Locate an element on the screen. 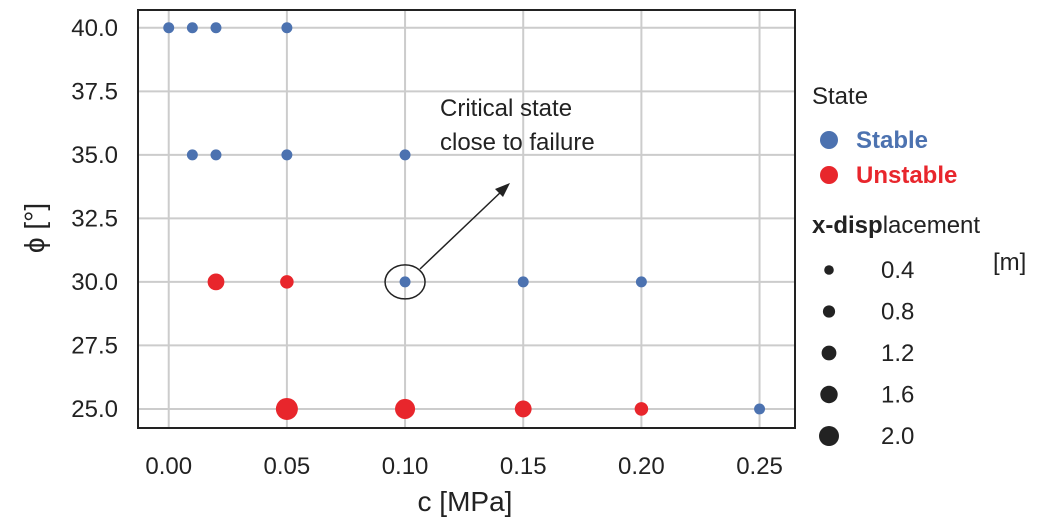 The image size is (1037, 522). annotation-line-2: close to failure is located at coordinates (517, 142).